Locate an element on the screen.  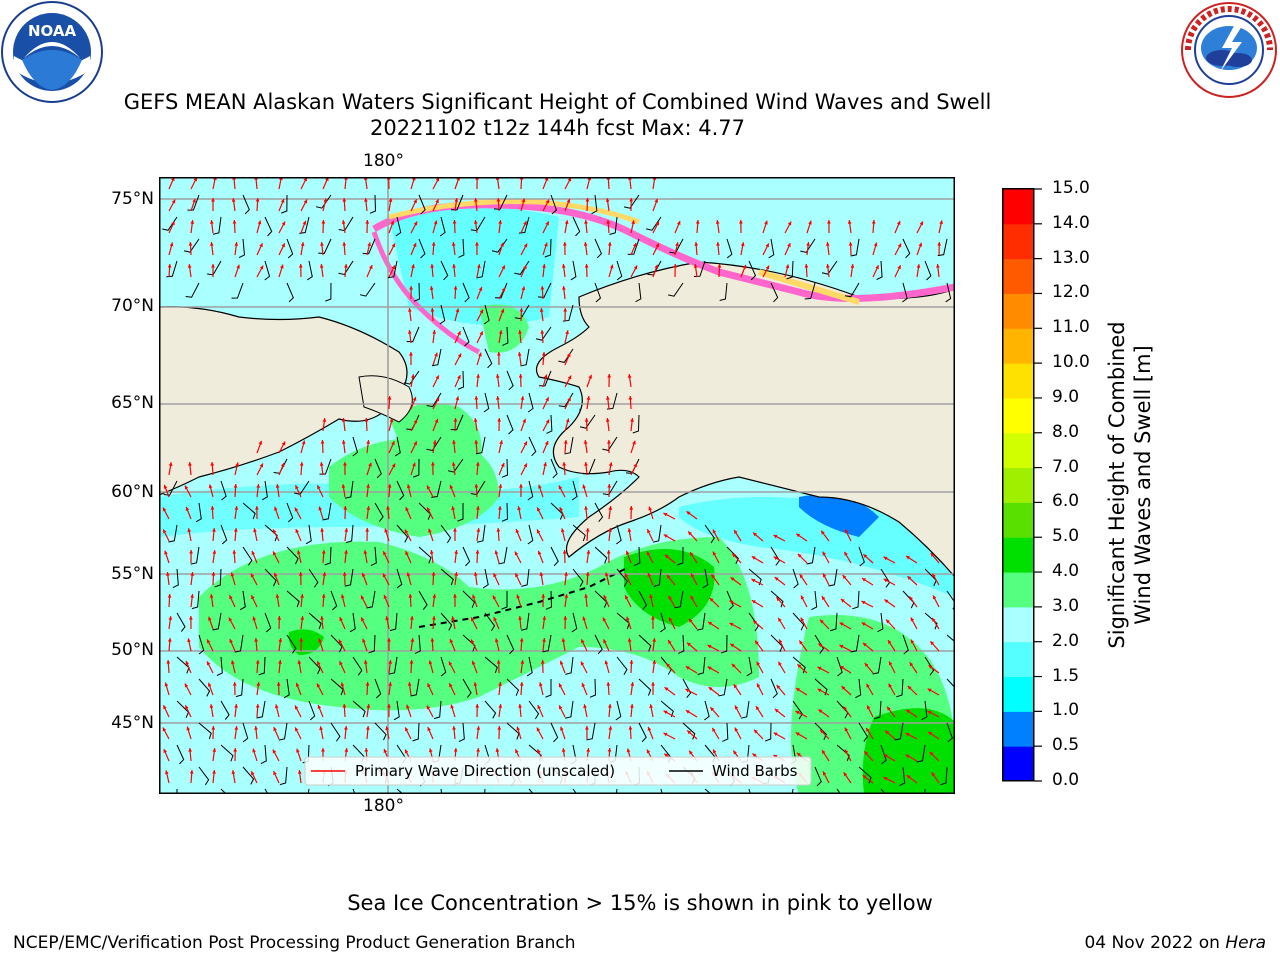
colorbar-tick-label: 4.0 is located at coordinates (1066, 571).